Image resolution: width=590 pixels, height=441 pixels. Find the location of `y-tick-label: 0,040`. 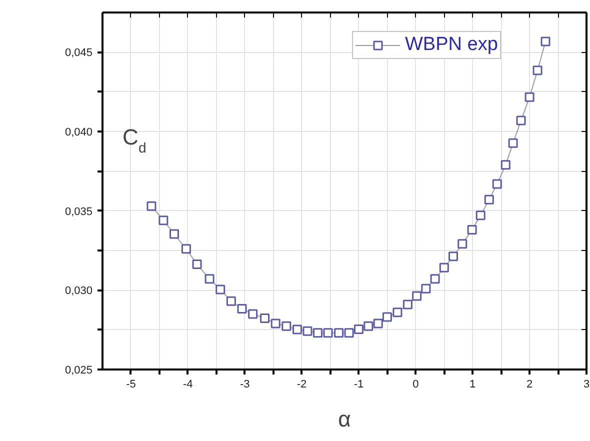

y-tick-label: 0,040 is located at coordinates (78, 132).